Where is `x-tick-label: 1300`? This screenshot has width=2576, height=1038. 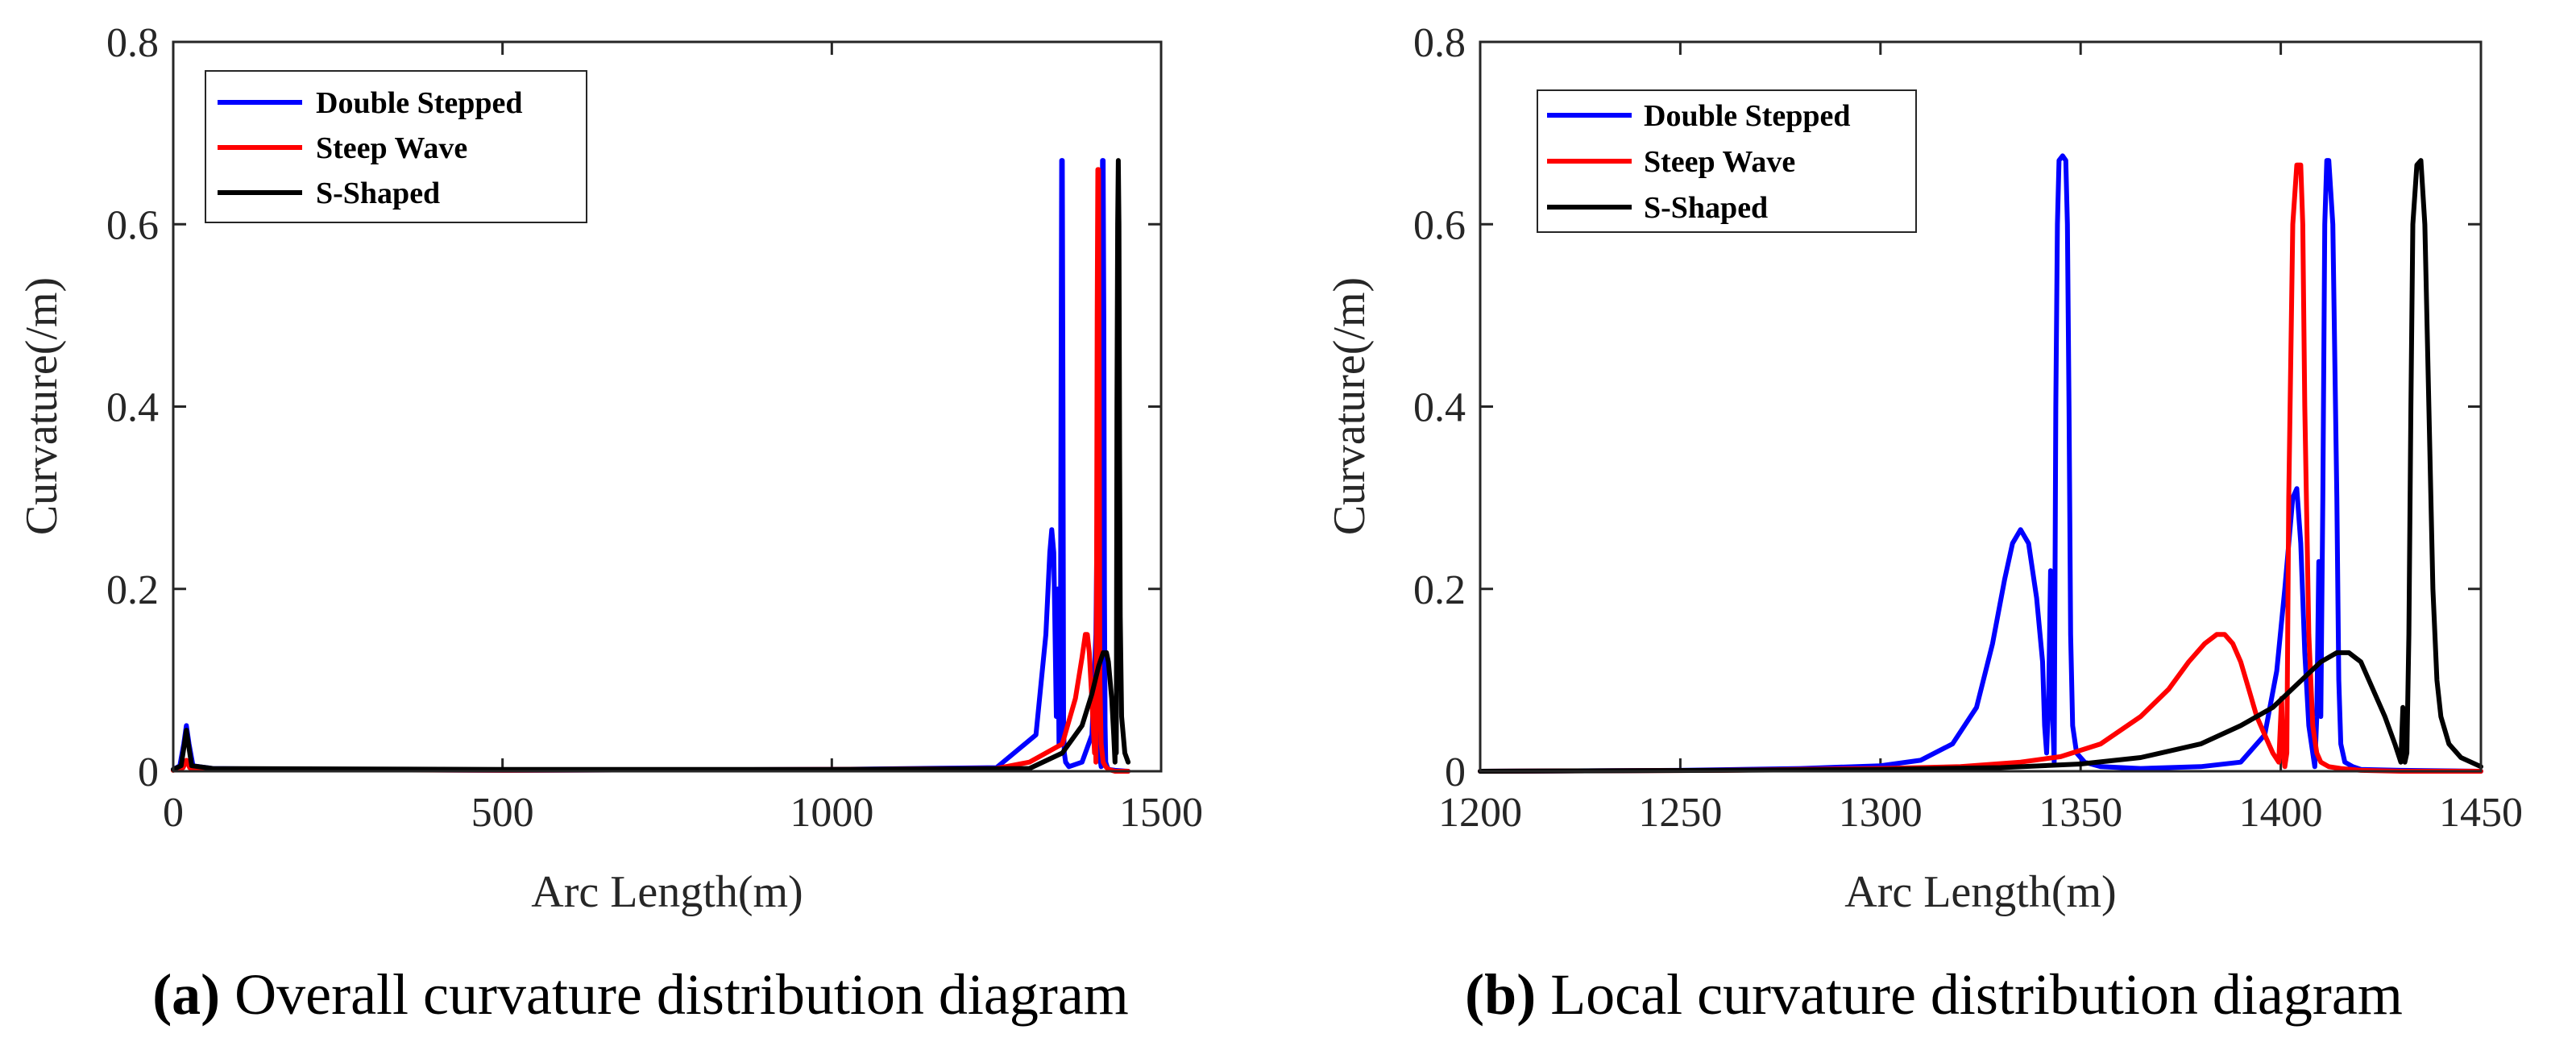
x-tick-label: 1300 is located at coordinates (1881, 813).